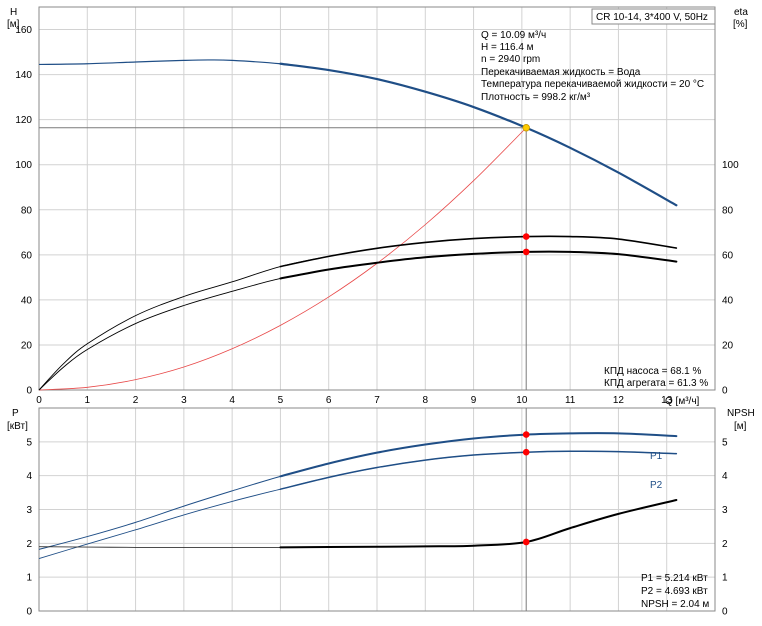 The height and width of the screenshot is (626, 762). Describe the element at coordinates (725, 578) in the screenshot. I see `npsh-tick-label: 1` at that location.